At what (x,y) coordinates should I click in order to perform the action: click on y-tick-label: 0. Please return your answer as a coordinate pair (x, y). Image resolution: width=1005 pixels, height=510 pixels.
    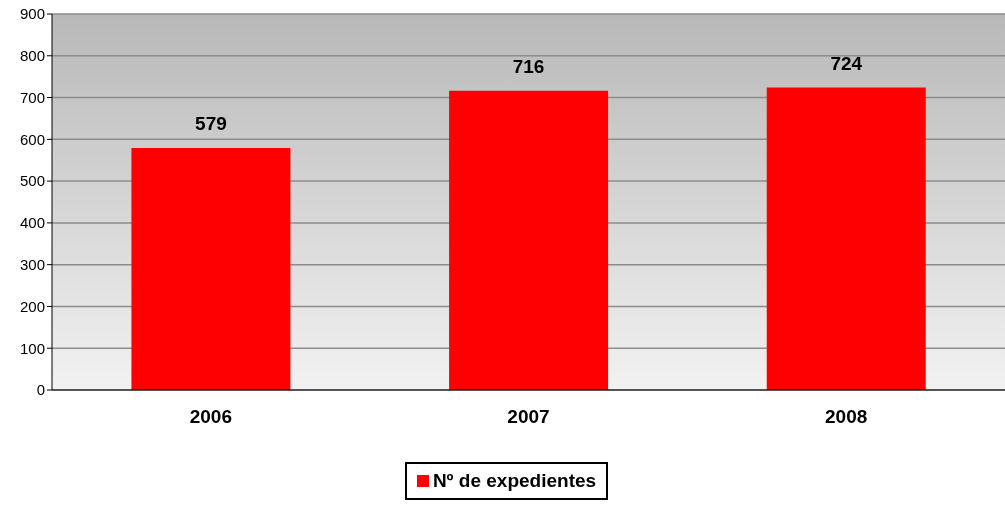
    Looking at the image, I should click on (40, 390).